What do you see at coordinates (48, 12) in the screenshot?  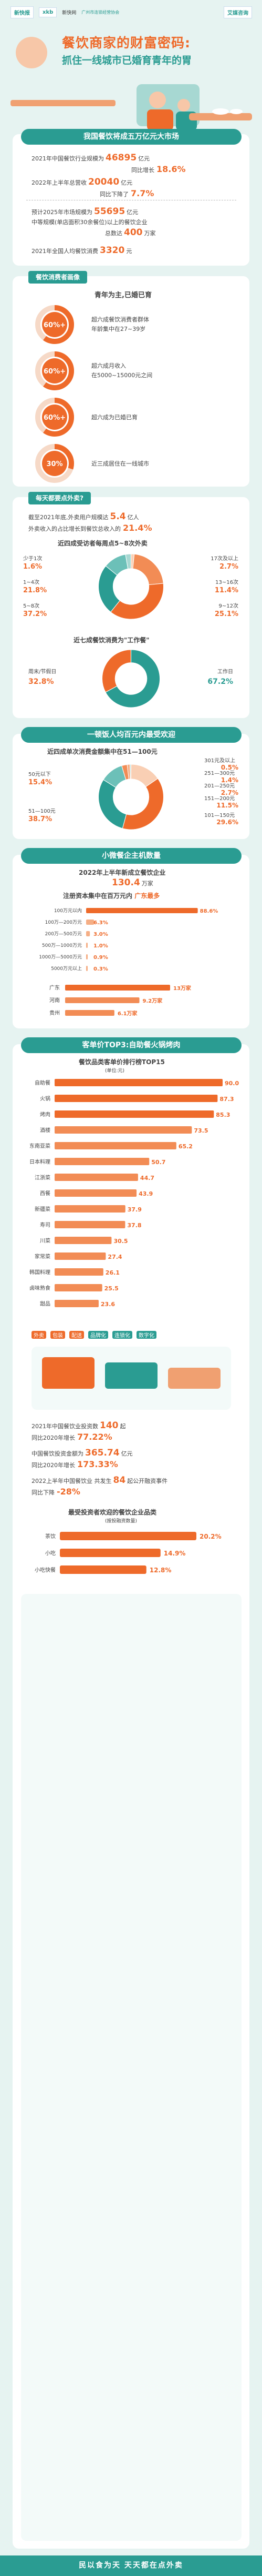 I see `logo-xkb: xkb` at bounding box center [48, 12].